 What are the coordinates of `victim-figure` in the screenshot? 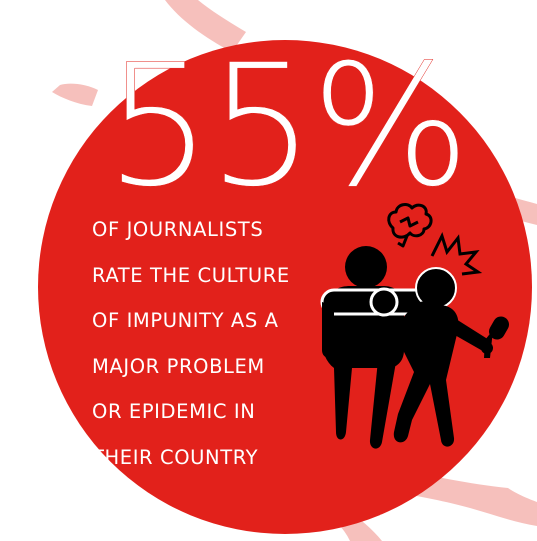 It's located at (451, 357).